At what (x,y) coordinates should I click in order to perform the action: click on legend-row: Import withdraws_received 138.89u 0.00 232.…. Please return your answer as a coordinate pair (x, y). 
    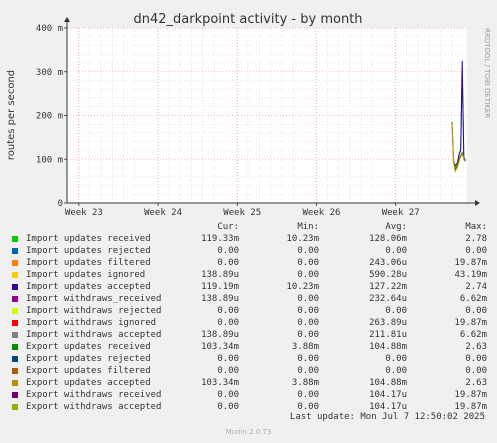
    Looking at the image, I should click on (251, 300).